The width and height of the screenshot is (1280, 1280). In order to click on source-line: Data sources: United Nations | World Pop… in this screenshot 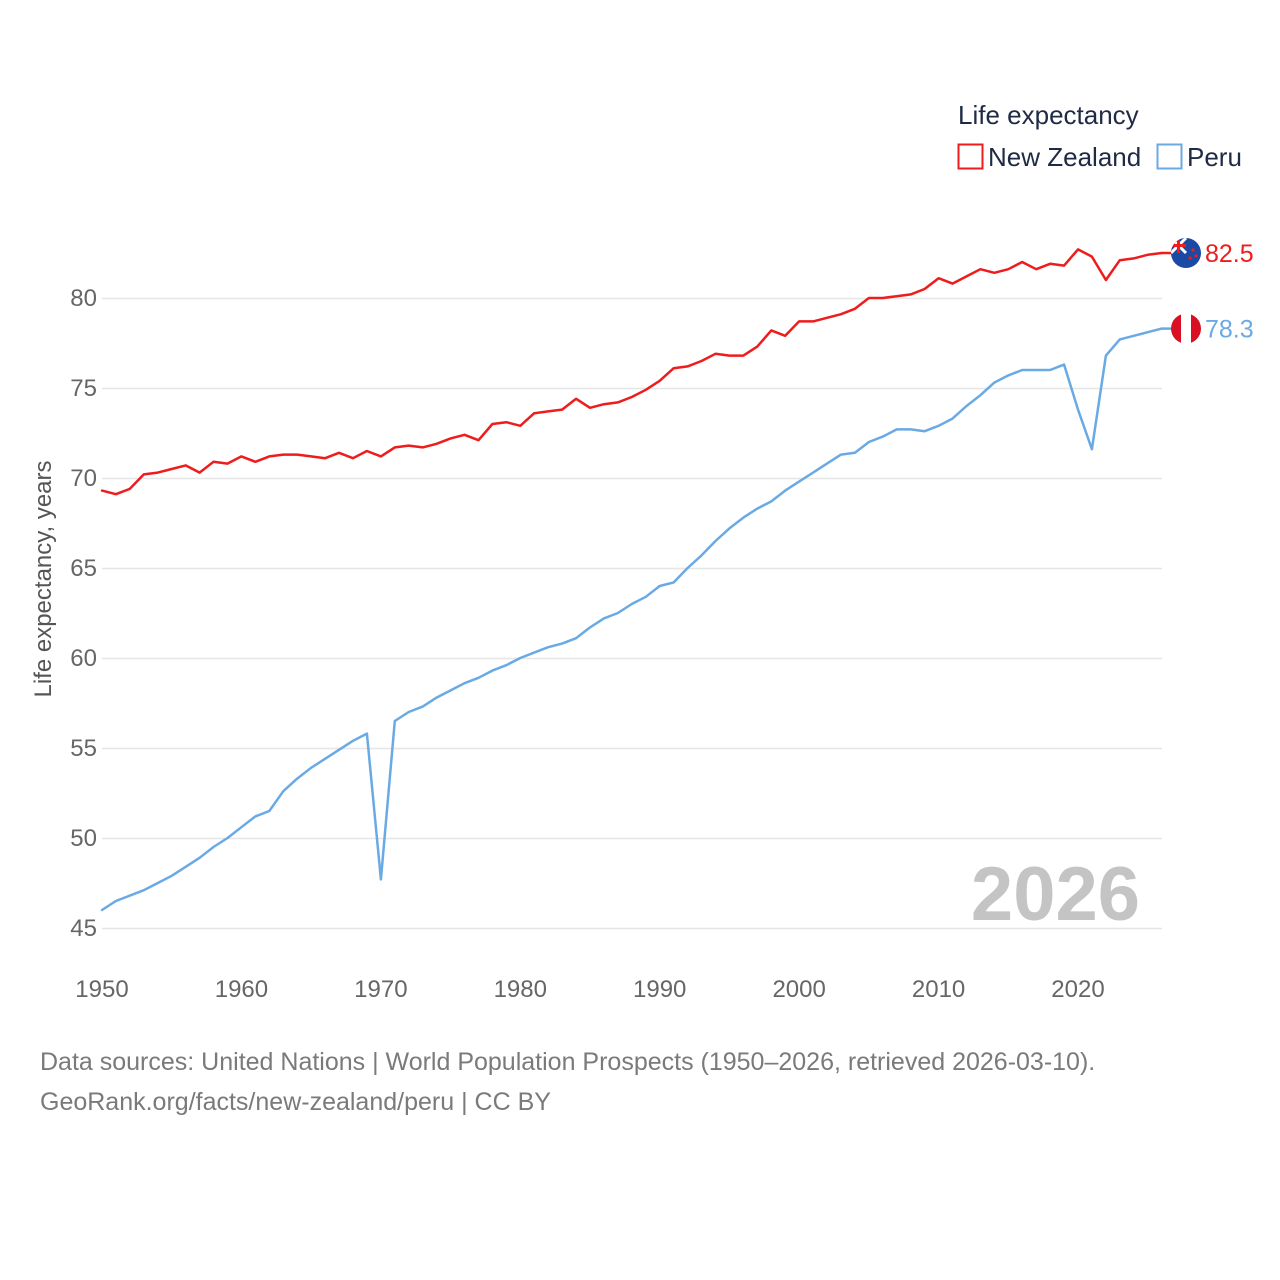, I will do `click(568, 1062)`.